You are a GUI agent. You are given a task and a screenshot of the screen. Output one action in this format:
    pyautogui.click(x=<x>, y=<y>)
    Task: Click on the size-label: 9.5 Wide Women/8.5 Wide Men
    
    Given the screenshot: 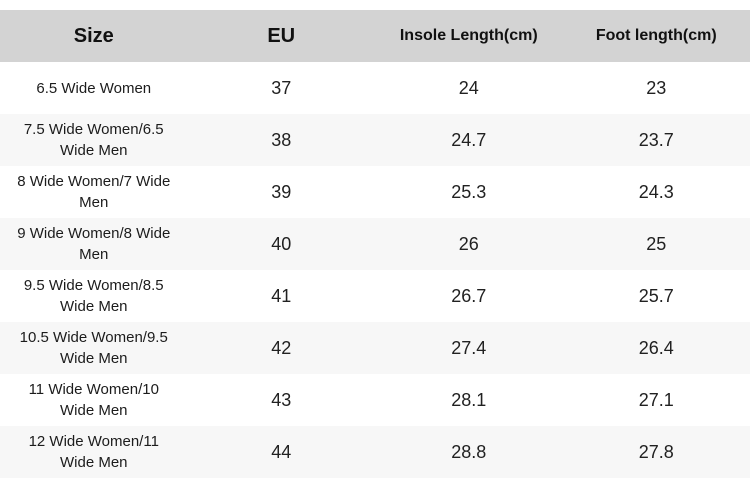 What is the action you would take?
    pyautogui.click(x=94, y=296)
    